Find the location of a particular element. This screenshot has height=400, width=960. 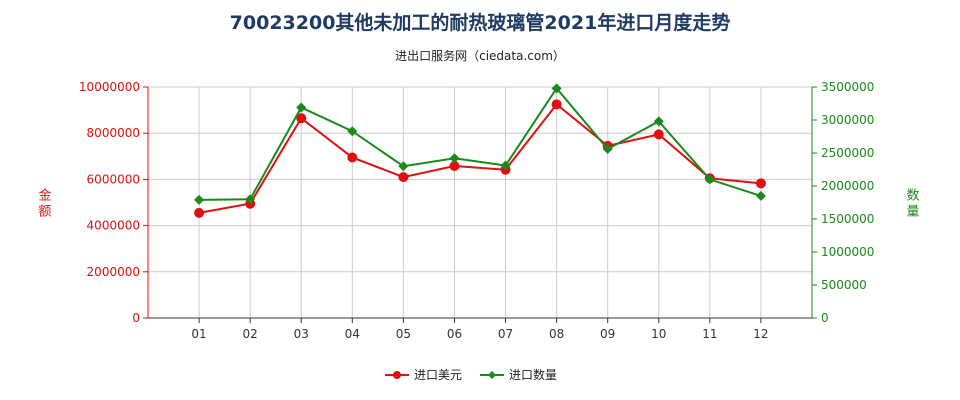

x-axis-tick-label: 04 is located at coordinates (352, 334).